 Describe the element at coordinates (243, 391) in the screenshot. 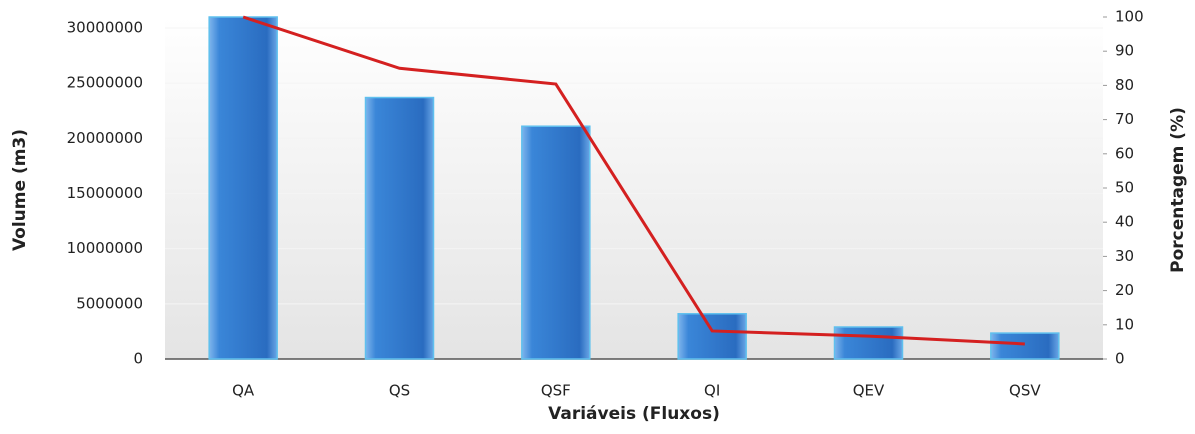

I see `x-tick-label: QA` at that location.